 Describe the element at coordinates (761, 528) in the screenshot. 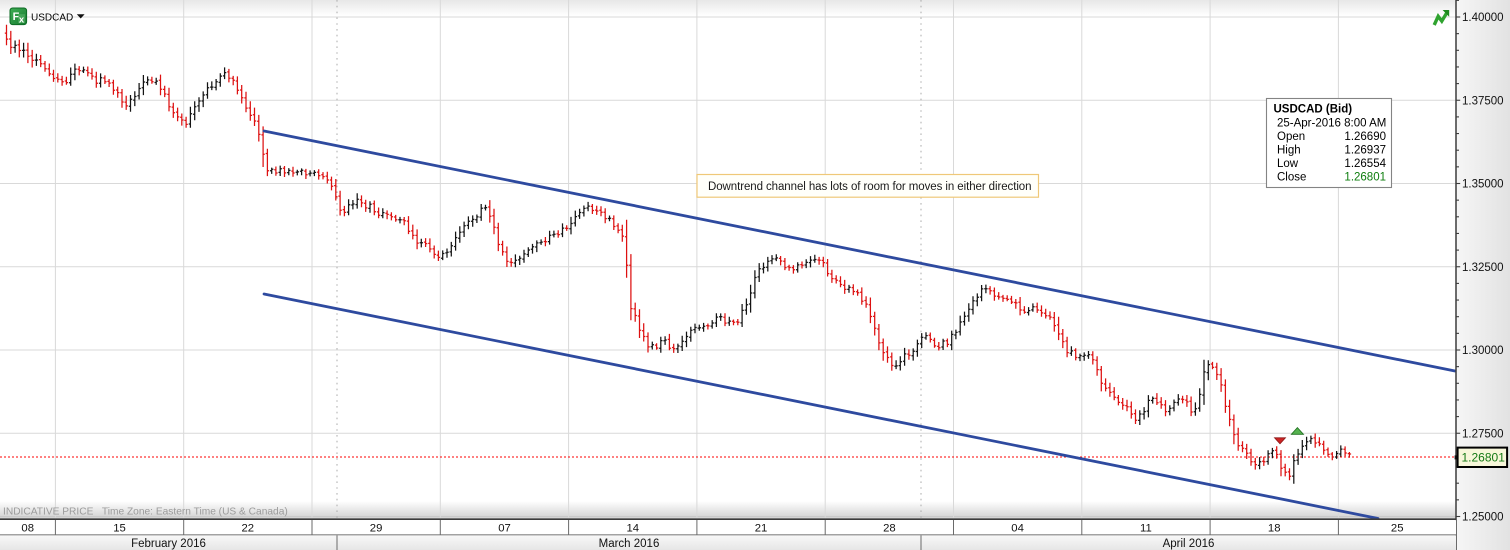

I see `svg-text: 21` at that location.